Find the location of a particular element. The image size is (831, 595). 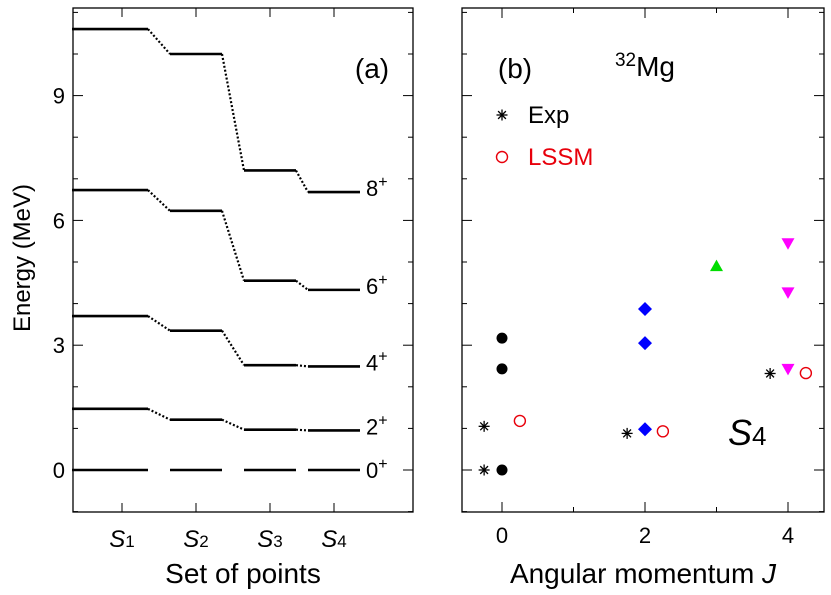

category-label: S2 is located at coordinates (195, 539).